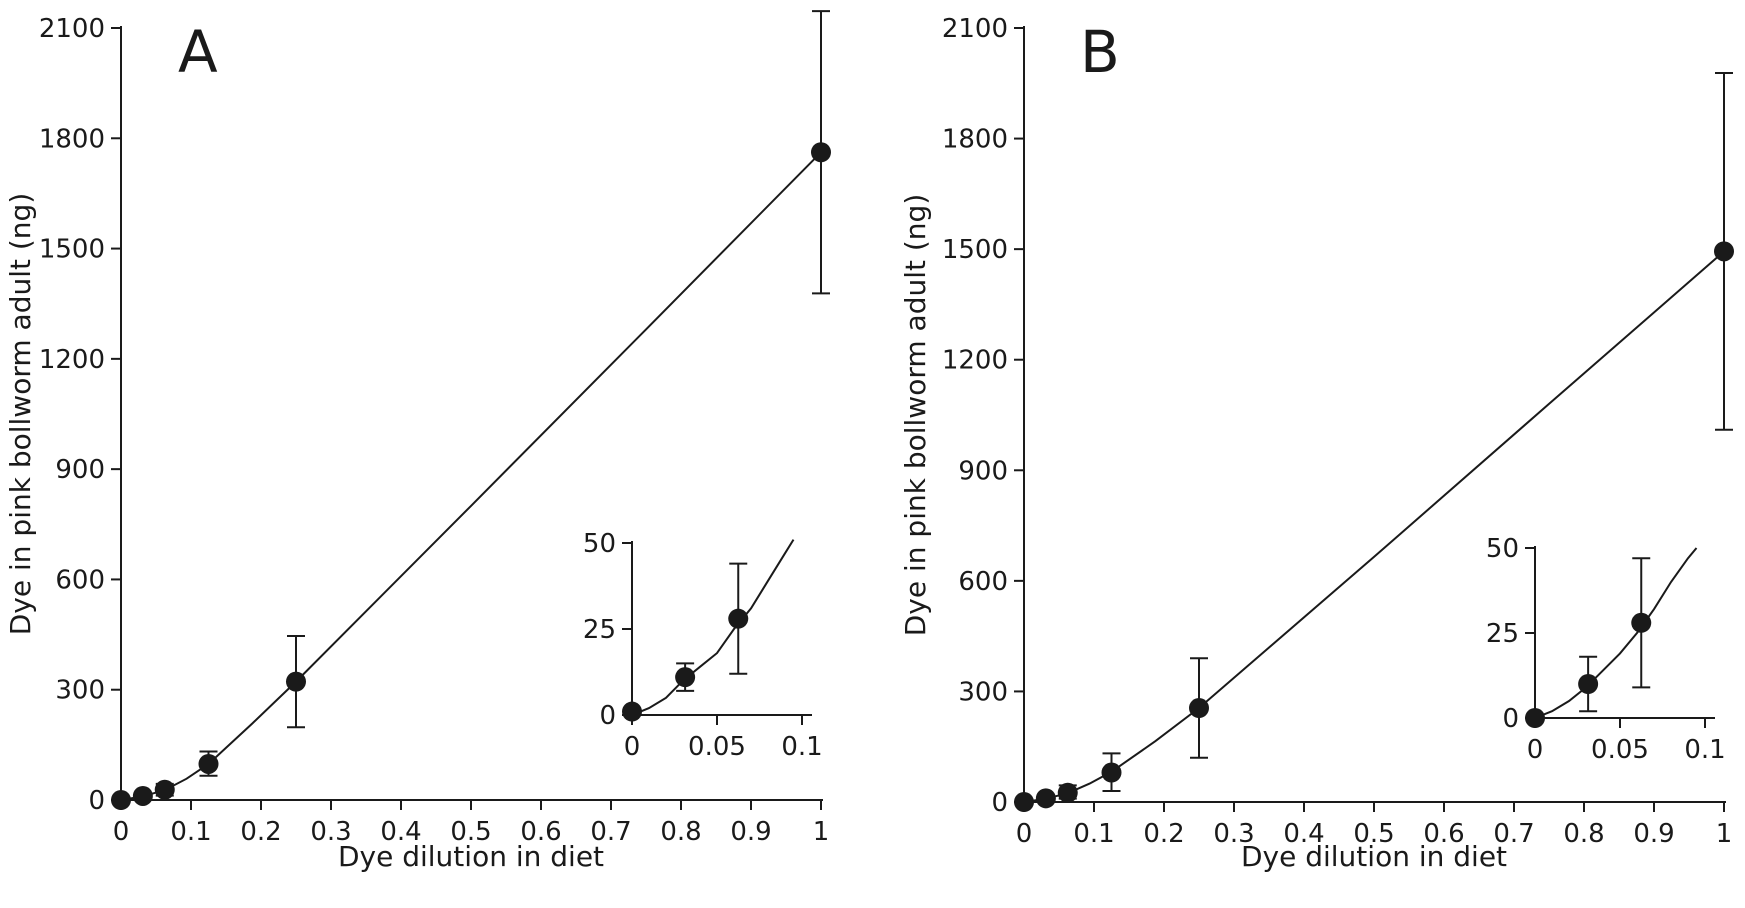  I want to click on panel-label: A, so click(198, 52).